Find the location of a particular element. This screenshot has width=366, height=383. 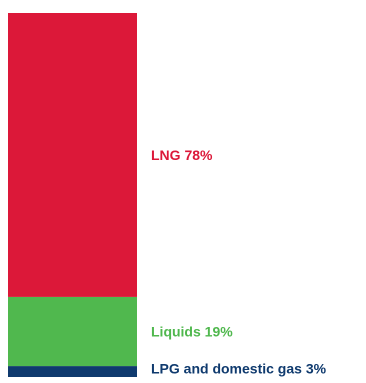

bar-segment-lpg-and-domestic-gas is located at coordinates (72, 371).